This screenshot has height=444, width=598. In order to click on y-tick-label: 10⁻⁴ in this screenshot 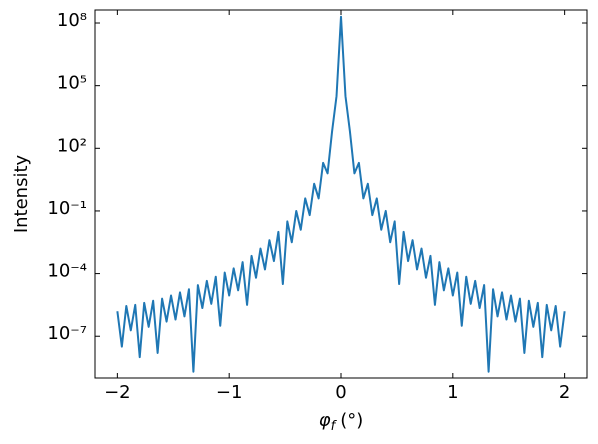, I will do `click(67, 271)`.